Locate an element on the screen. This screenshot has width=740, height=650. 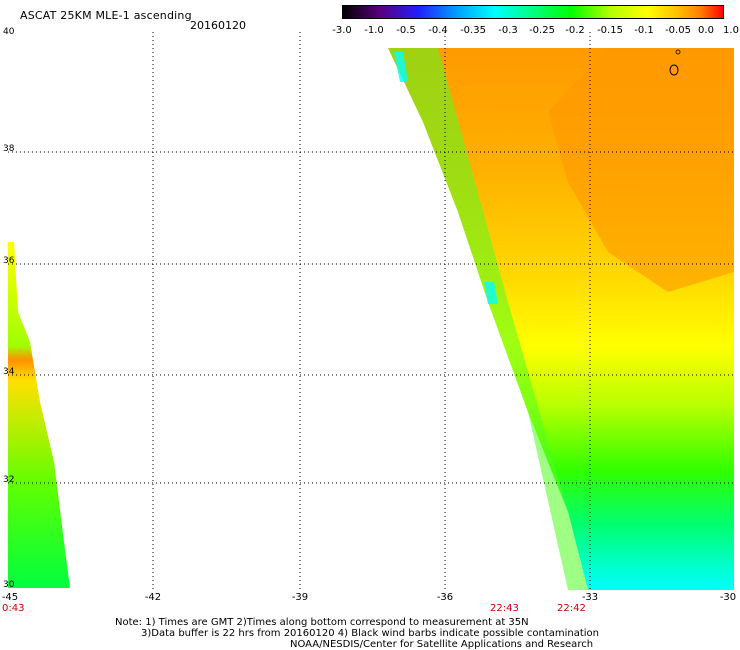
lon-label: -45 is located at coordinates (10, 597).